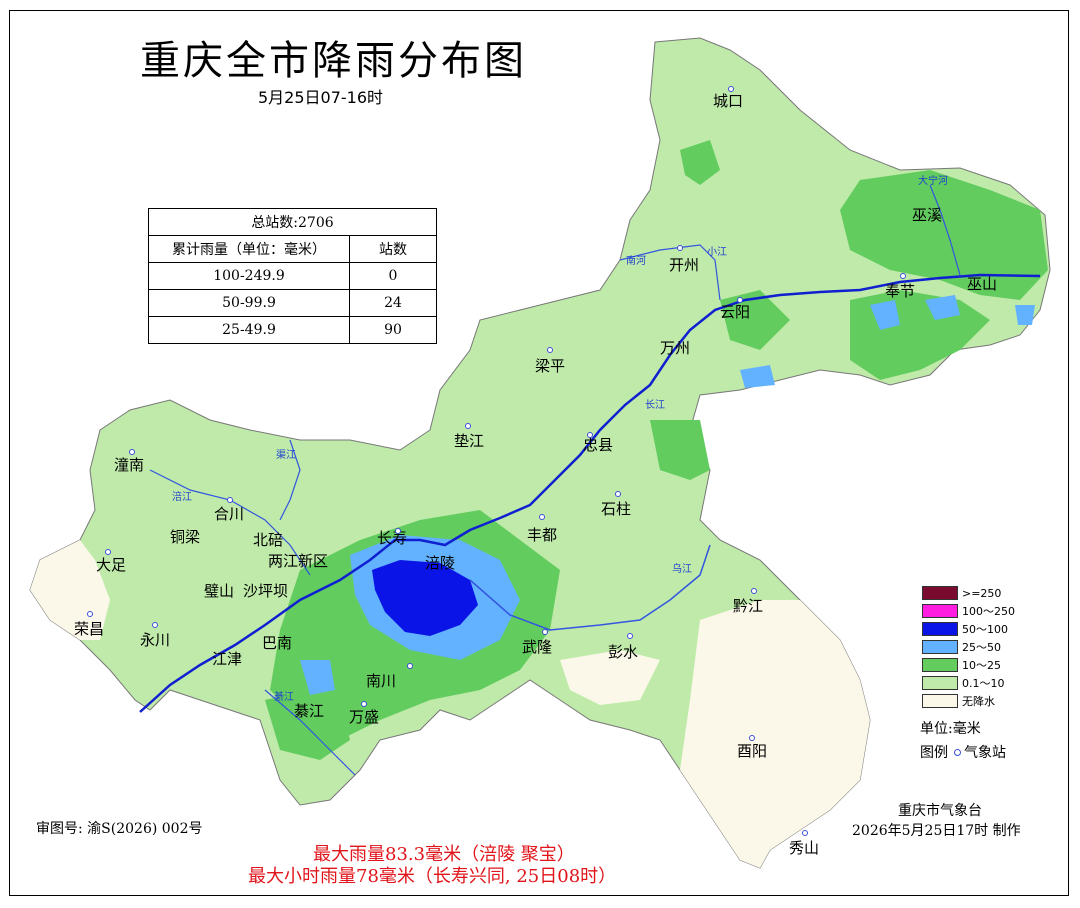 This screenshot has height=908, width=1080. I want to click on station-liangping, so click(550, 350).